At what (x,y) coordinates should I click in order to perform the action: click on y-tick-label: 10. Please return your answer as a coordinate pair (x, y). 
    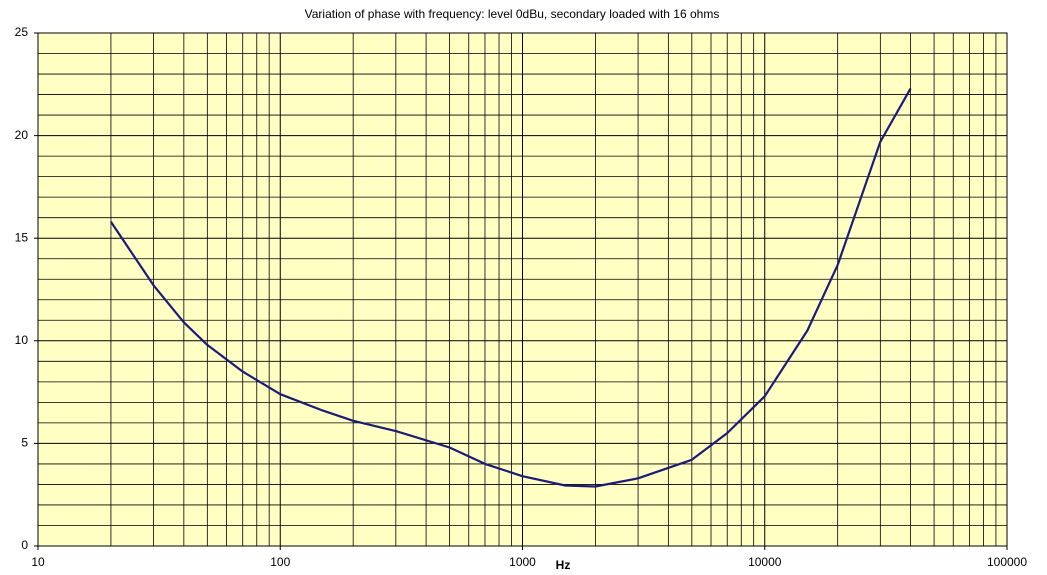
    Looking at the image, I should click on (22, 340).